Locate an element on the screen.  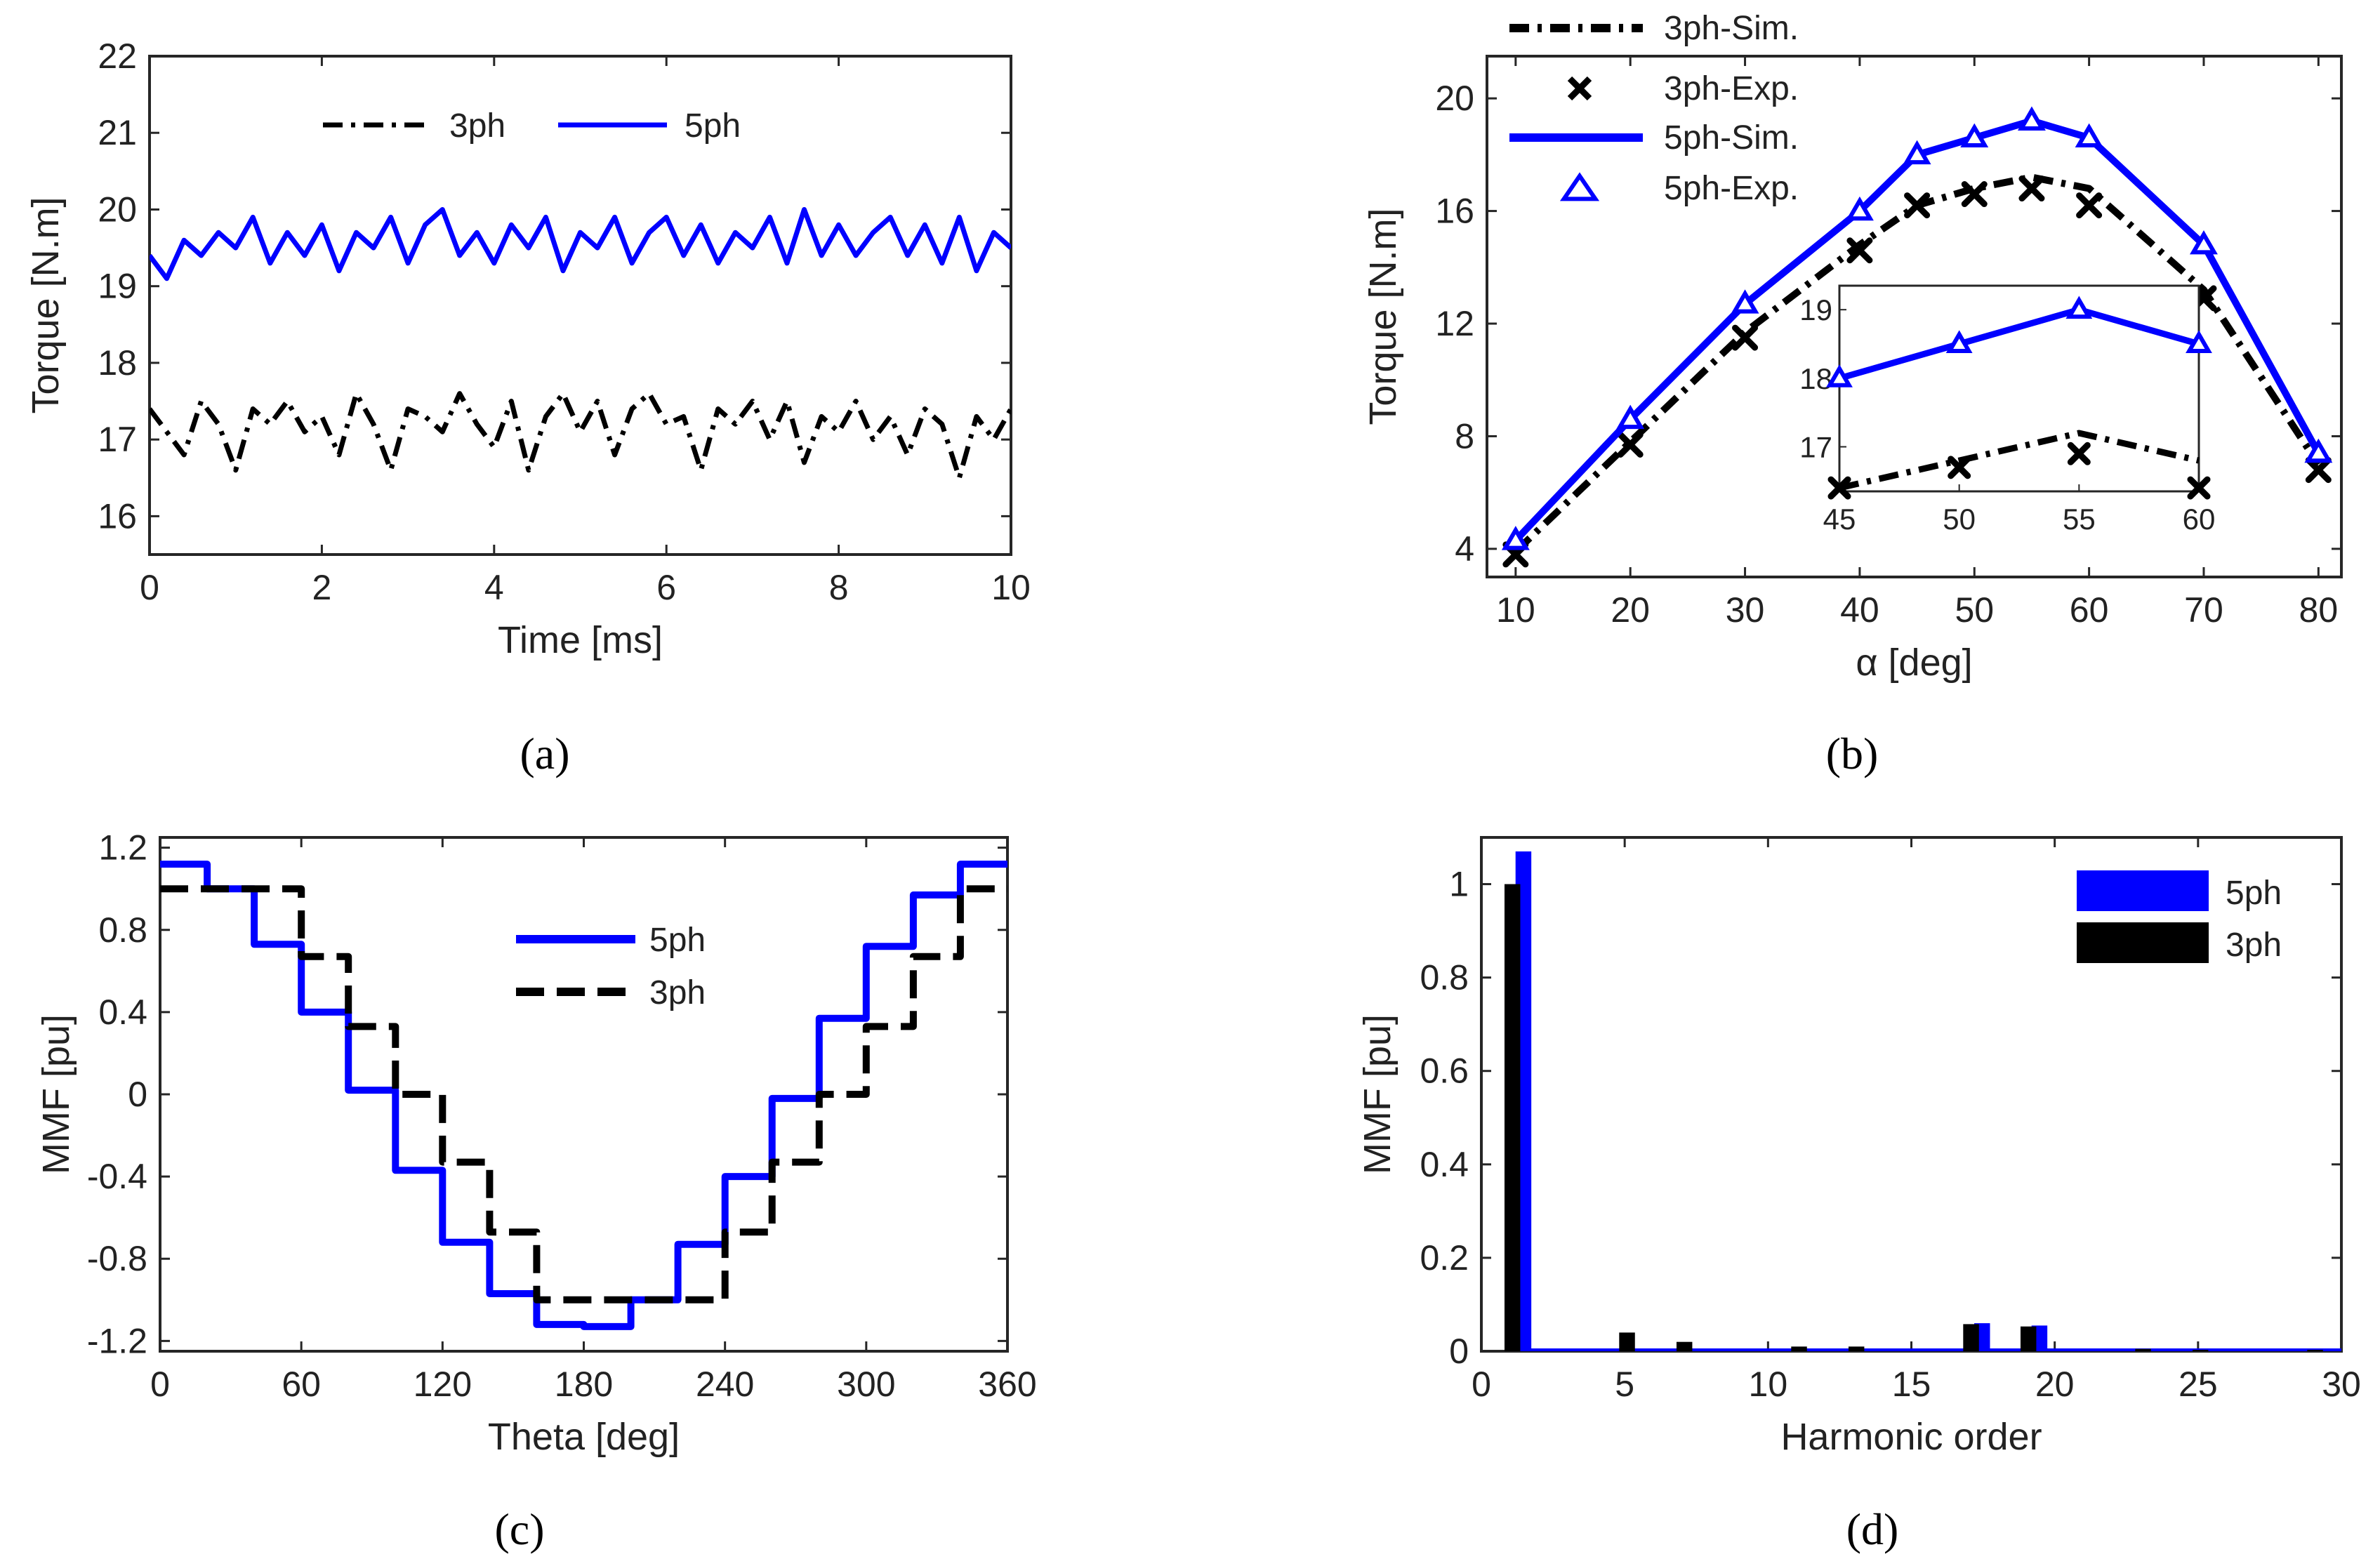
x-tick-label: 120 is located at coordinates (443, 1384).